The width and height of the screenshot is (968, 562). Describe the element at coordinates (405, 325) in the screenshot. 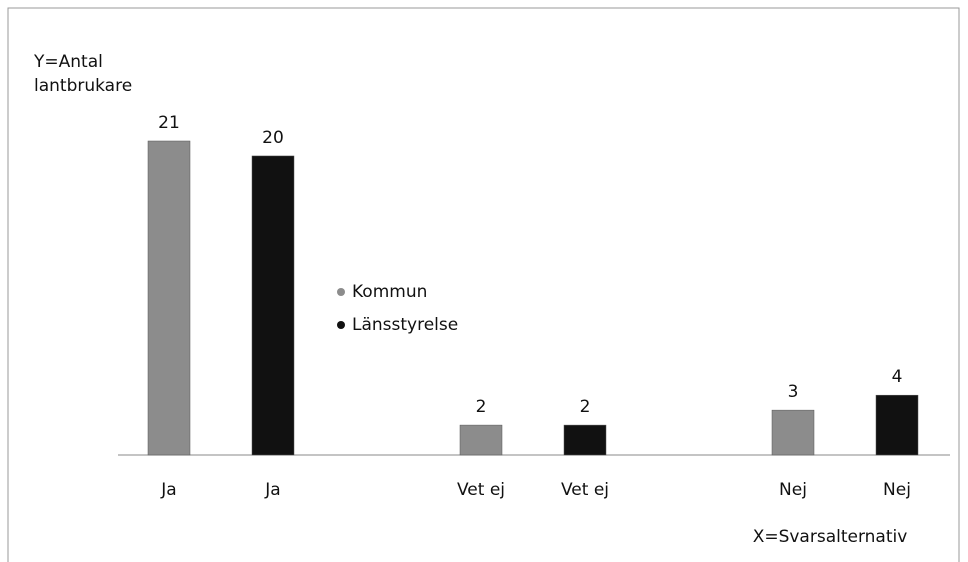

I see `legend-label: Länsstyrelse` at that location.